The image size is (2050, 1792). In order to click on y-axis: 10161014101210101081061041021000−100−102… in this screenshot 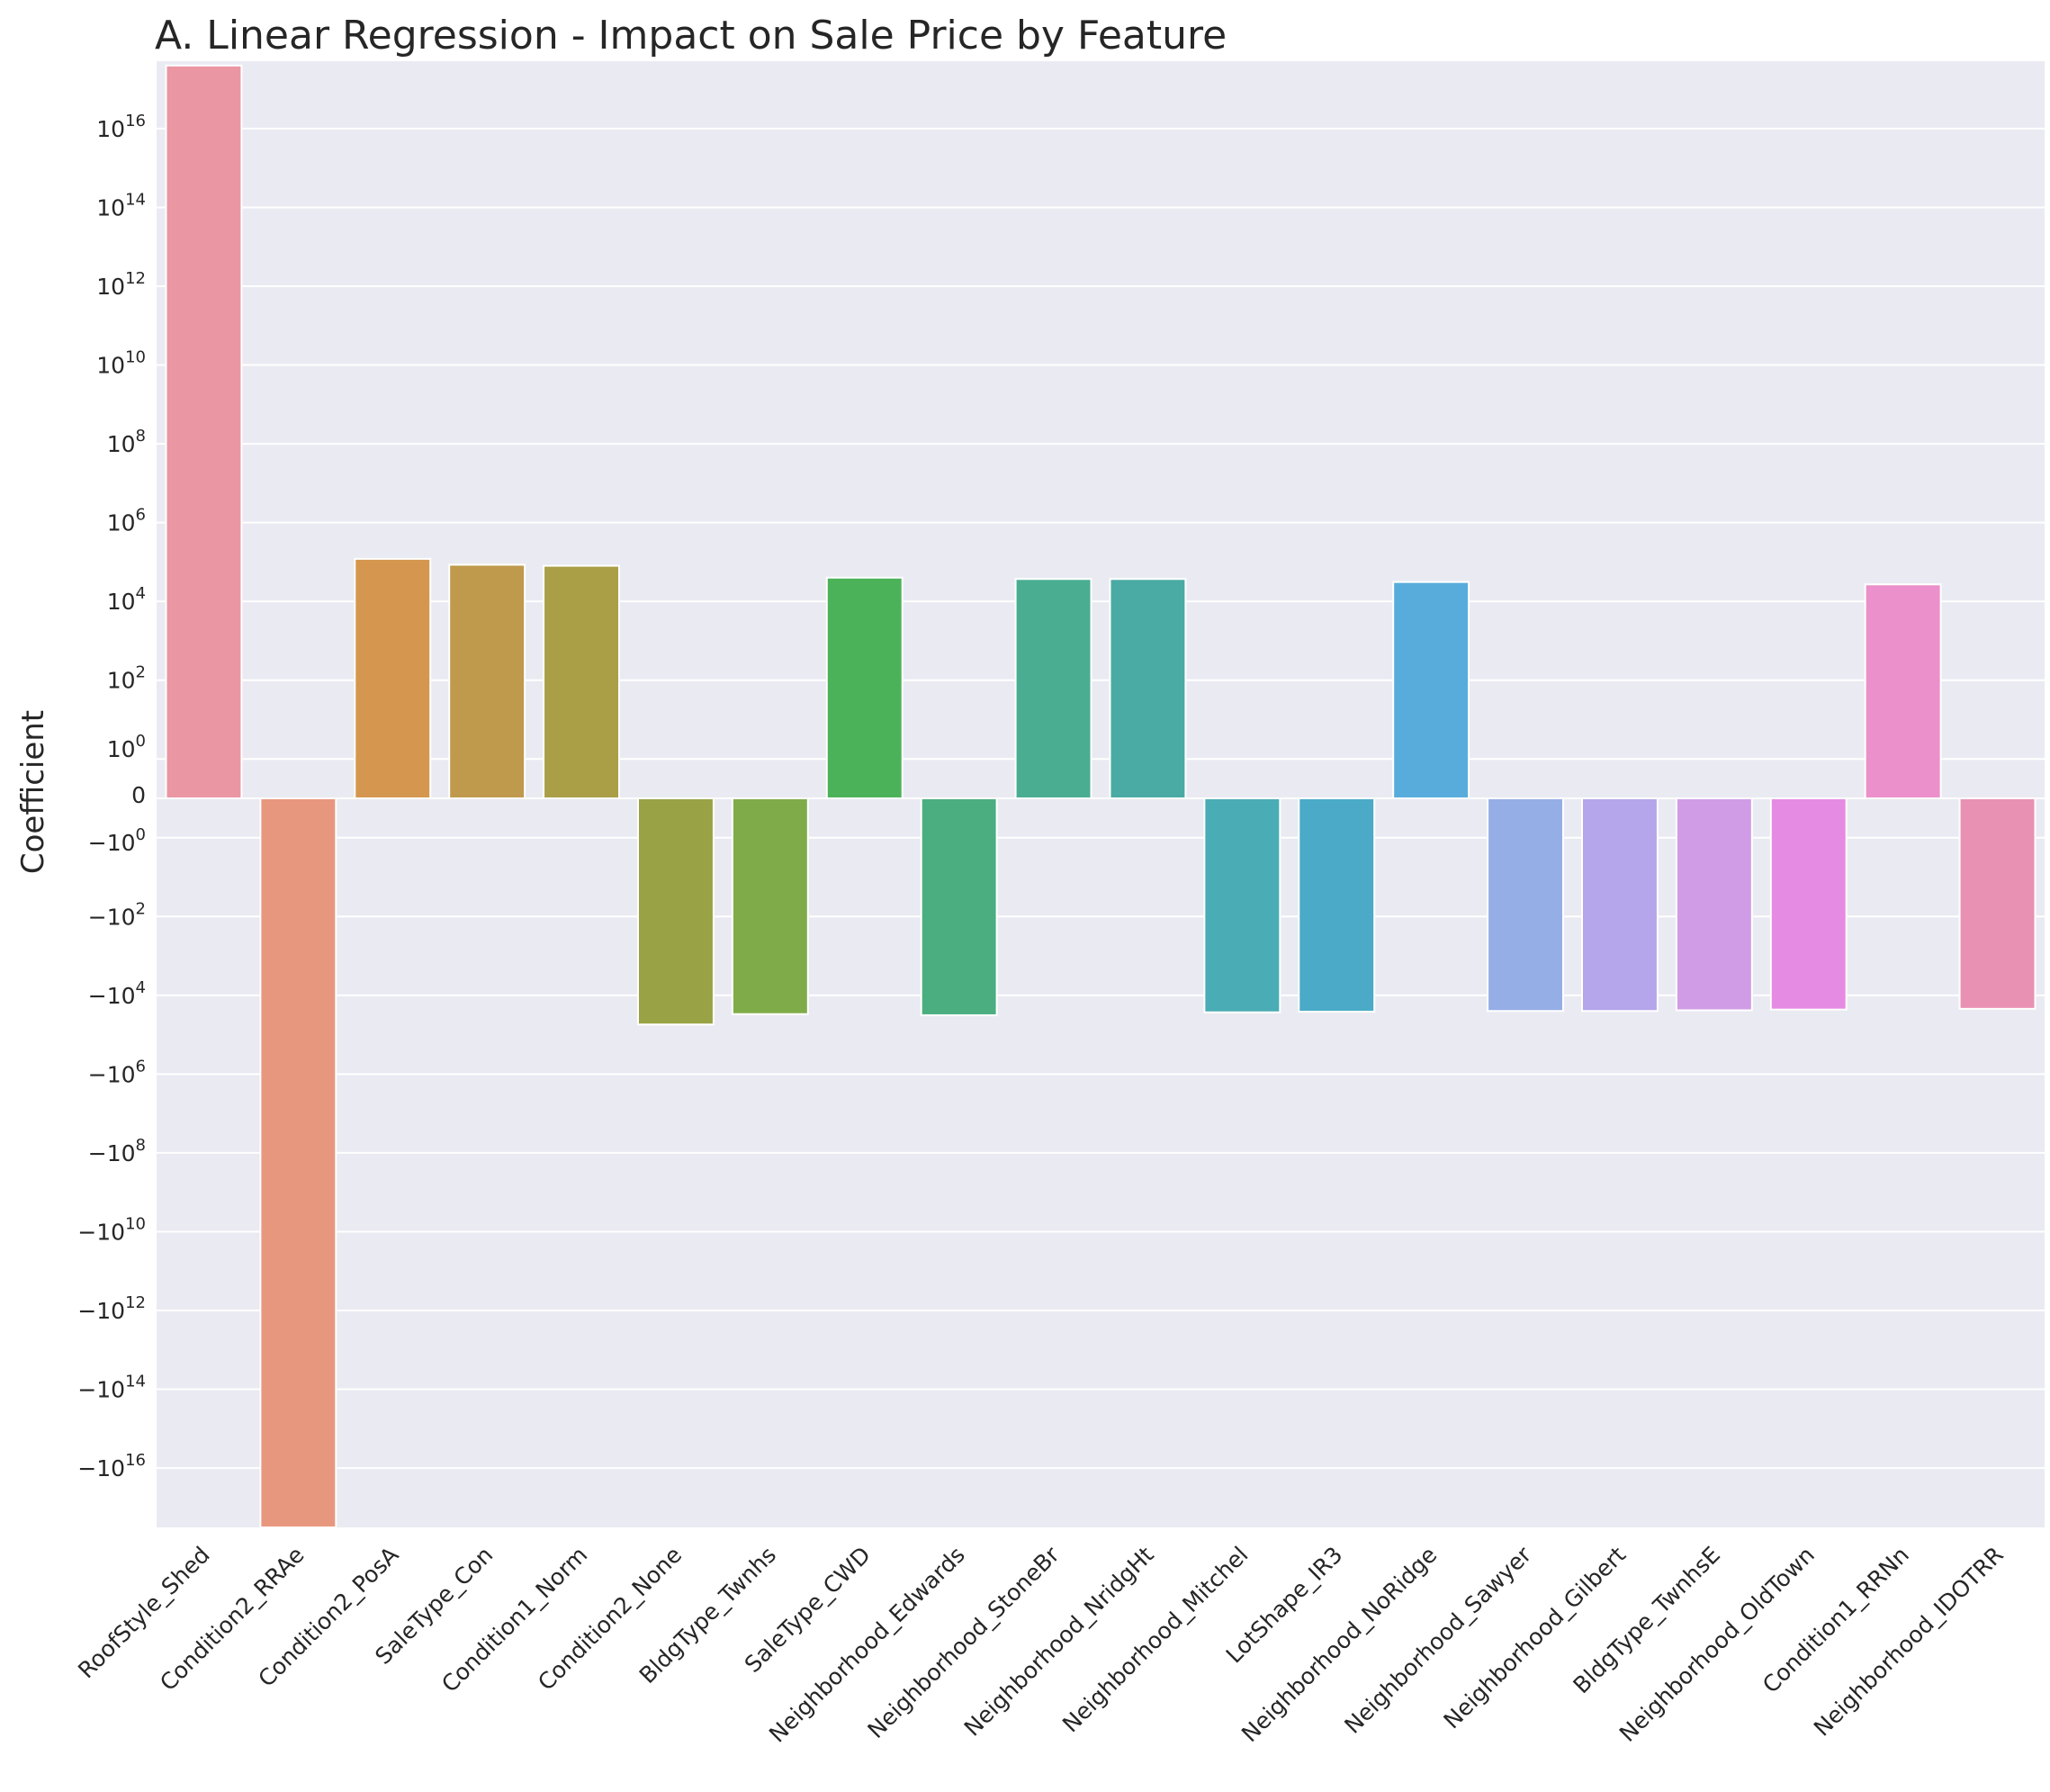, I will do `click(112, 797)`.